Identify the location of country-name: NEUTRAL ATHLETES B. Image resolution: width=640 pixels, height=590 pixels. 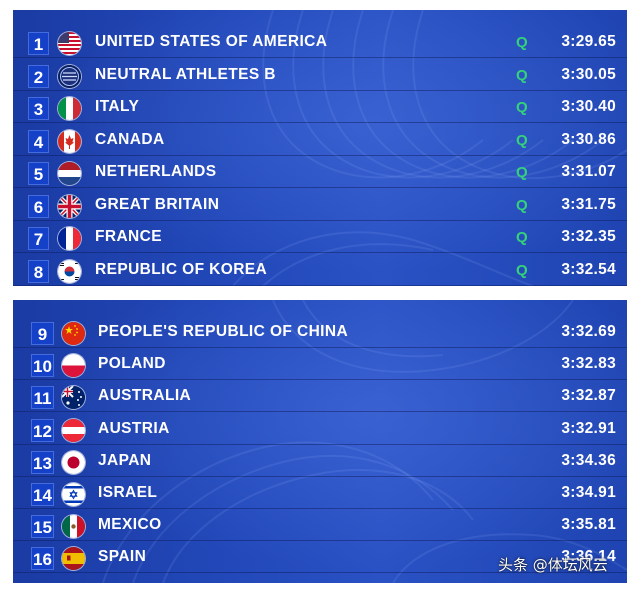
(185, 74).